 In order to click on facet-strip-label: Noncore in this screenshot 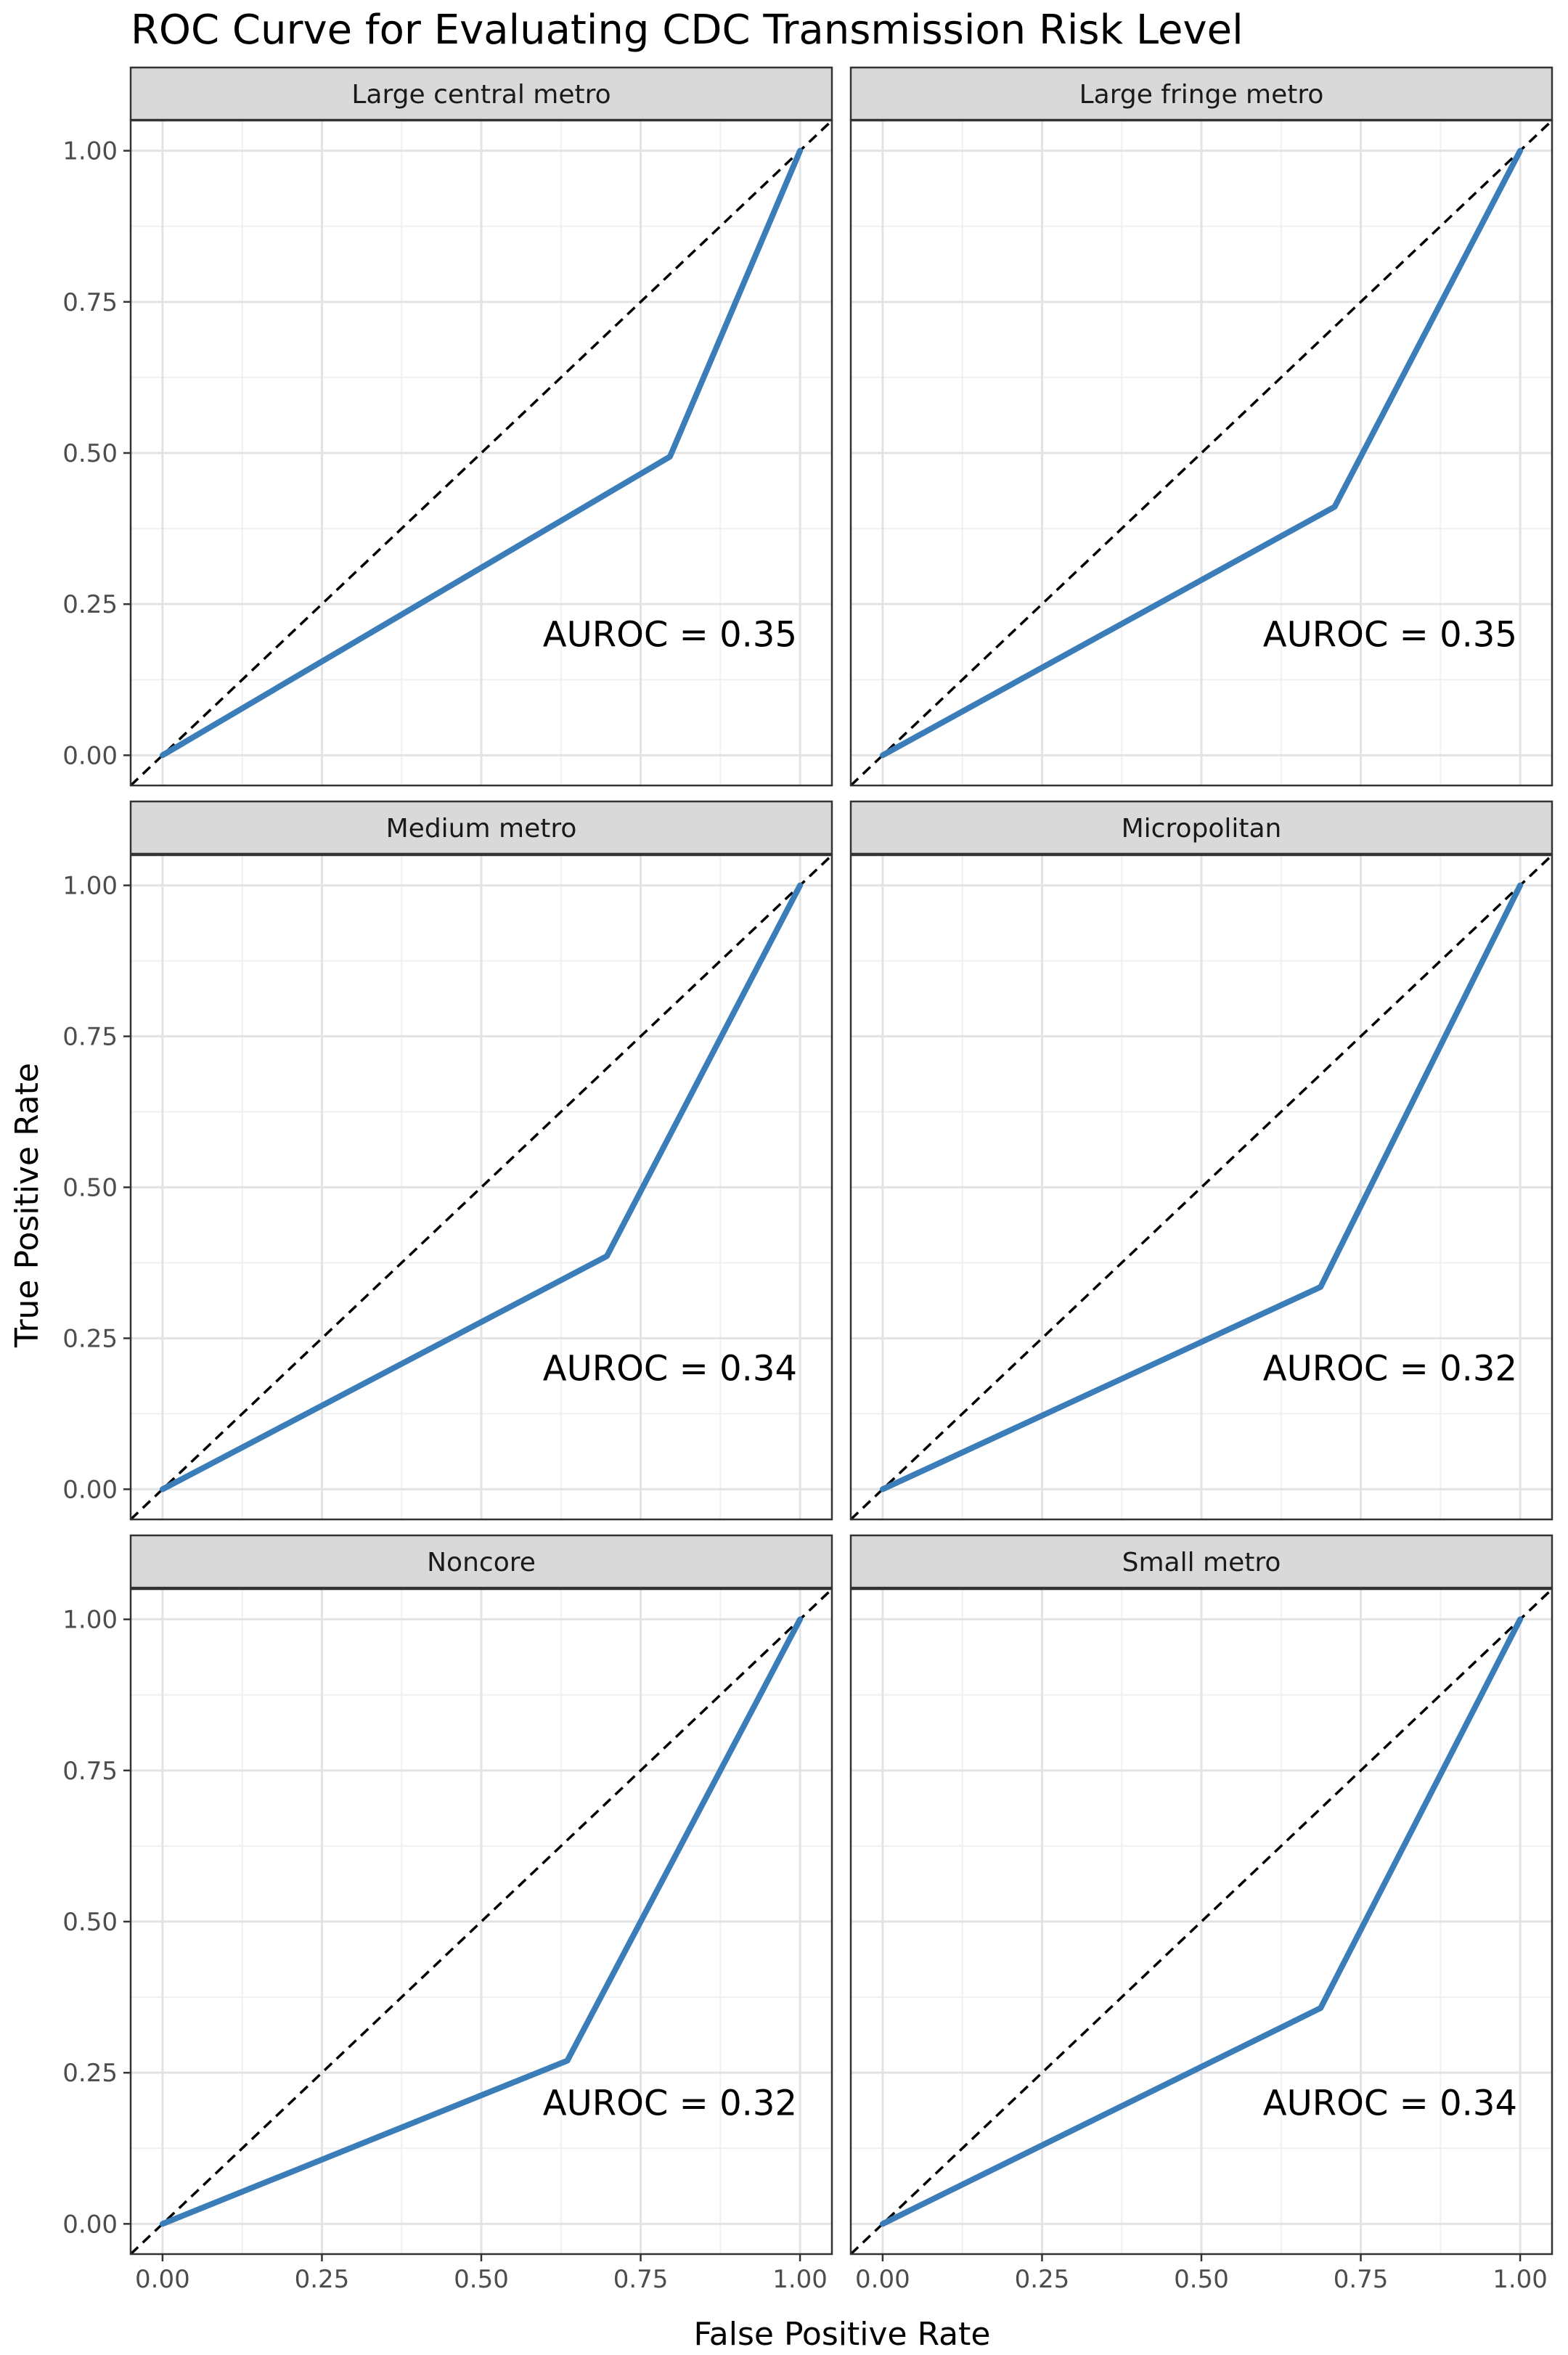, I will do `click(481, 1563)`.